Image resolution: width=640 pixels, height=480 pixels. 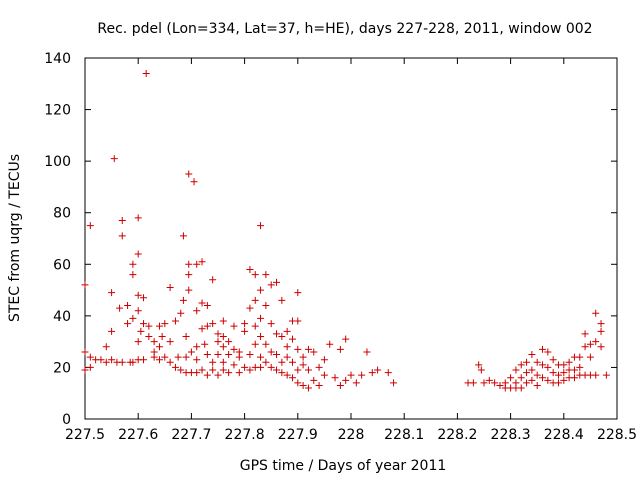 I want to click on x-tick-label: 227.8, so click(x=245, y=435).